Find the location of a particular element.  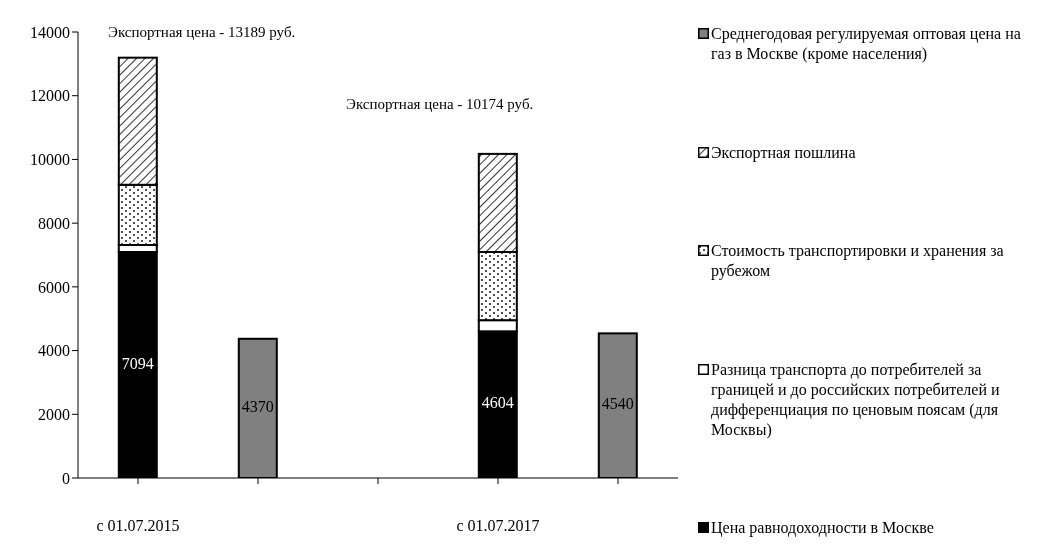

y-tick-label: 4000 is located at coordinates (54, 351).